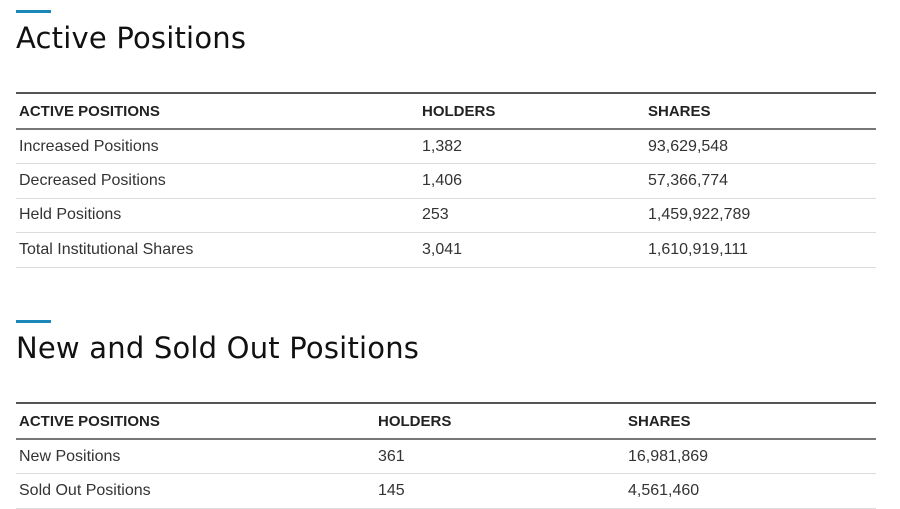 The width and height of the screenshot is (900, 509). Describe the element at coordinates (195, 491) in the screenshot. I see `row-label: Sold Out Positions` at that location.